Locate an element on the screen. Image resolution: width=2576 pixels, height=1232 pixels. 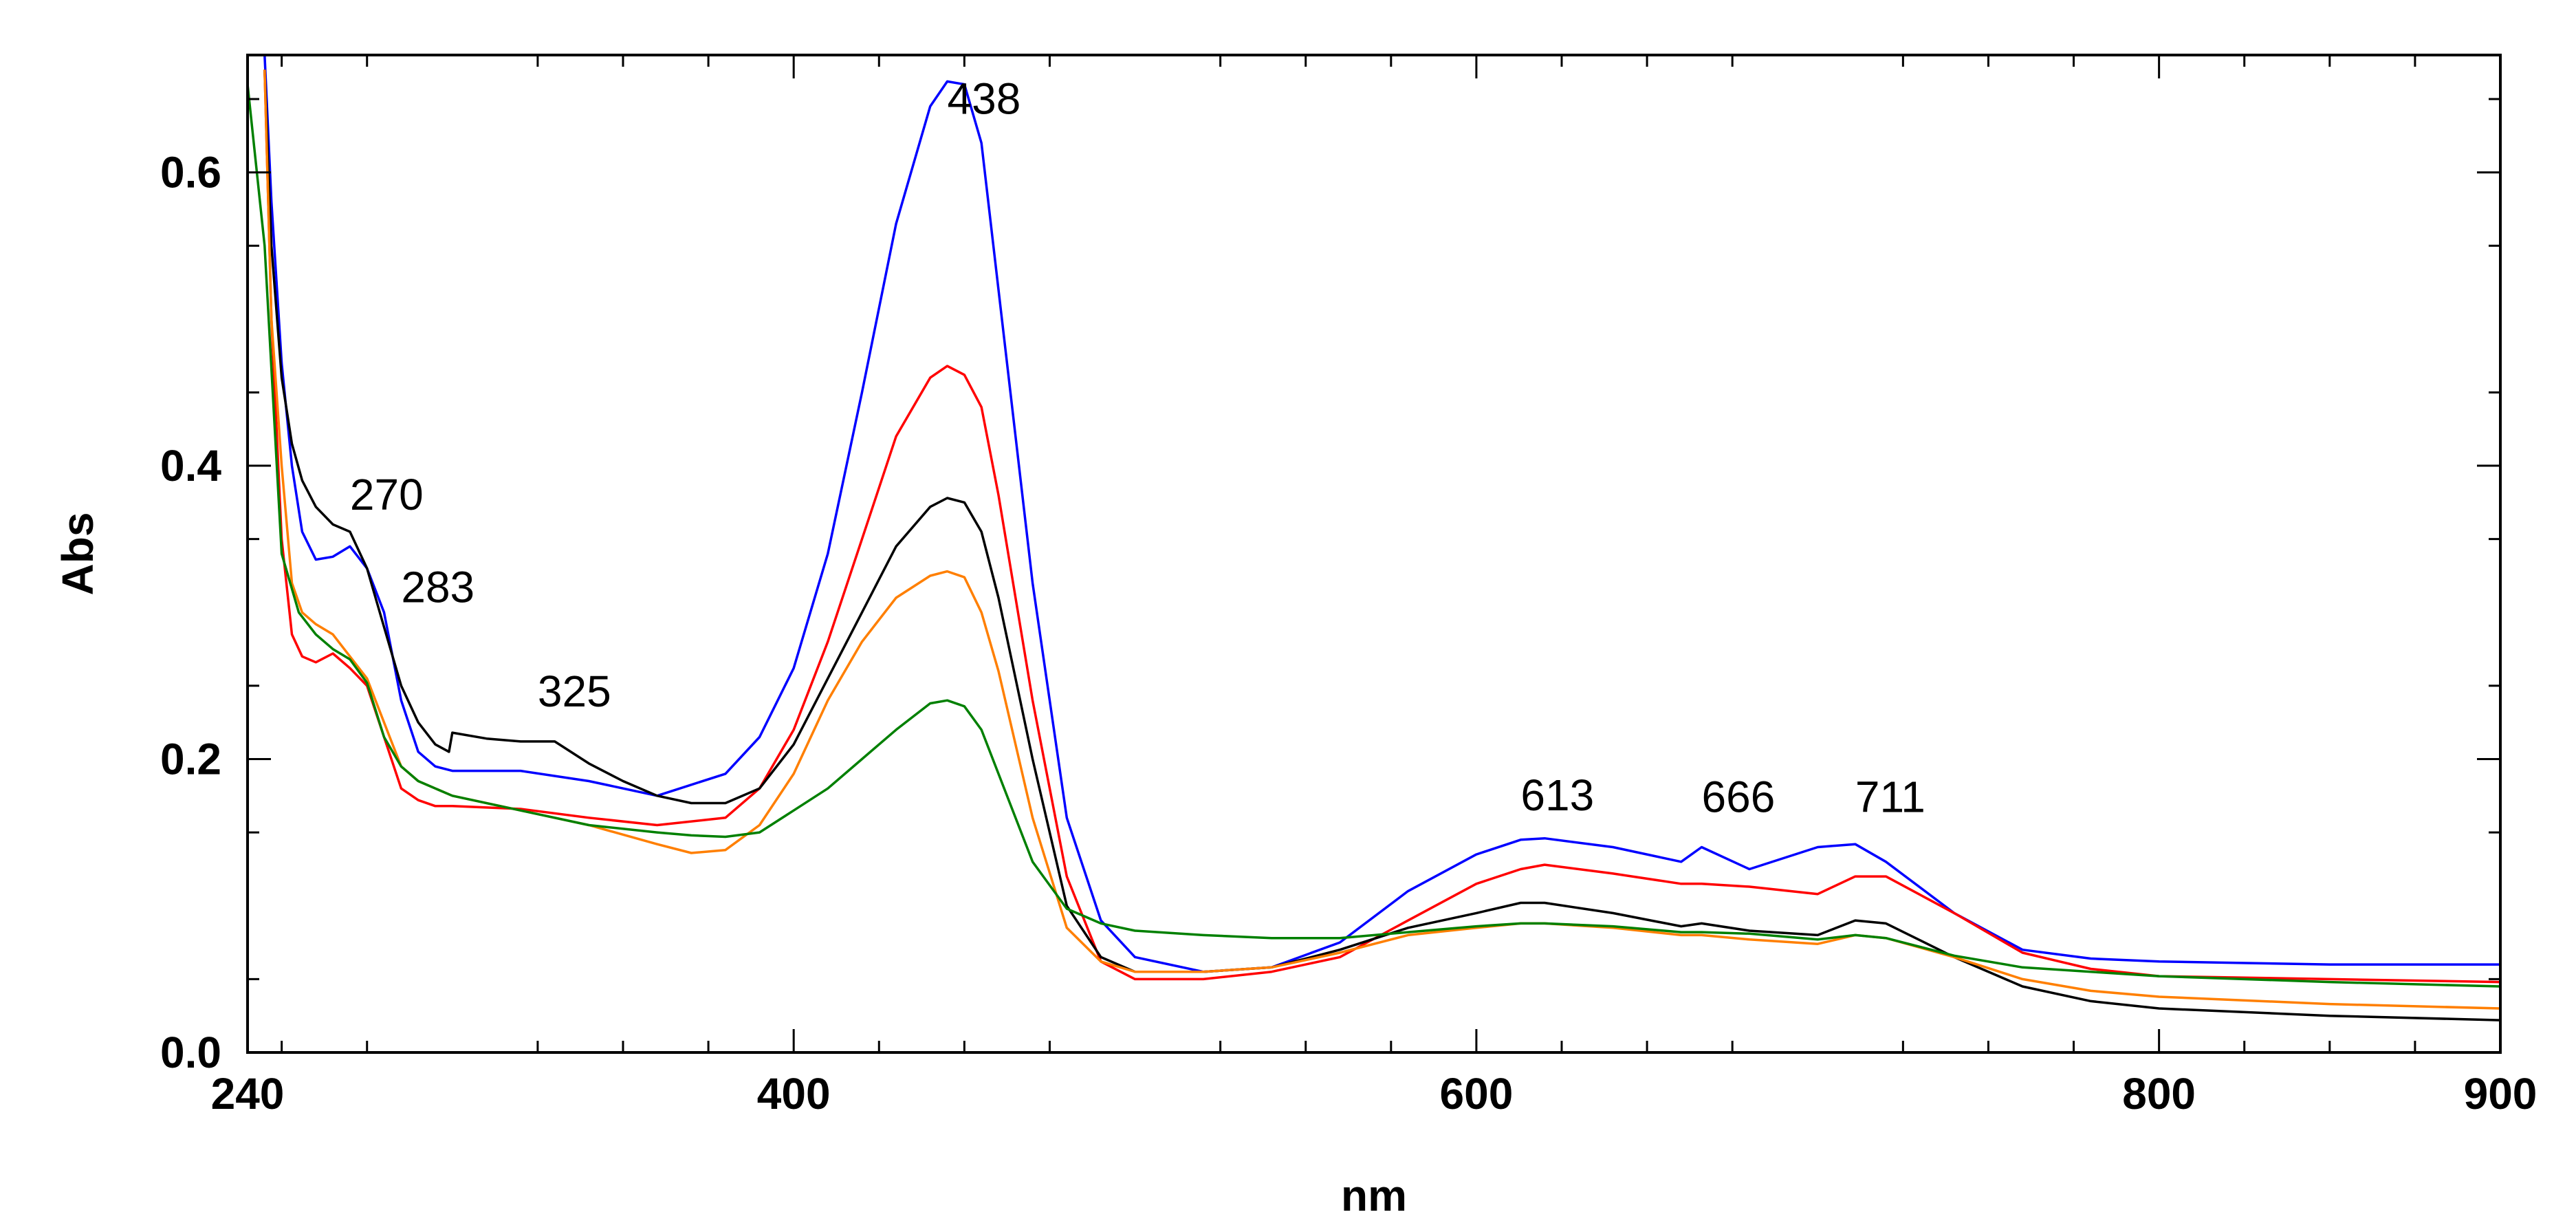
y-tick-label: 0.2 is located at coordinates (190, 759).